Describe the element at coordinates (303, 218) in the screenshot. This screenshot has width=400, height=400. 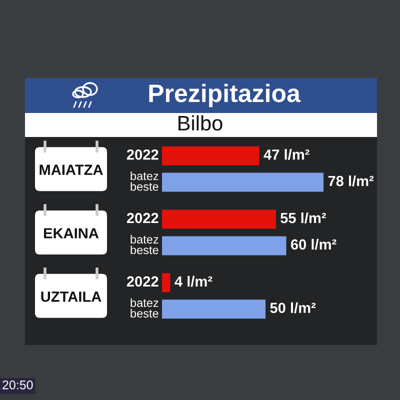
I see `data-label: 55 l/m²` at that location.